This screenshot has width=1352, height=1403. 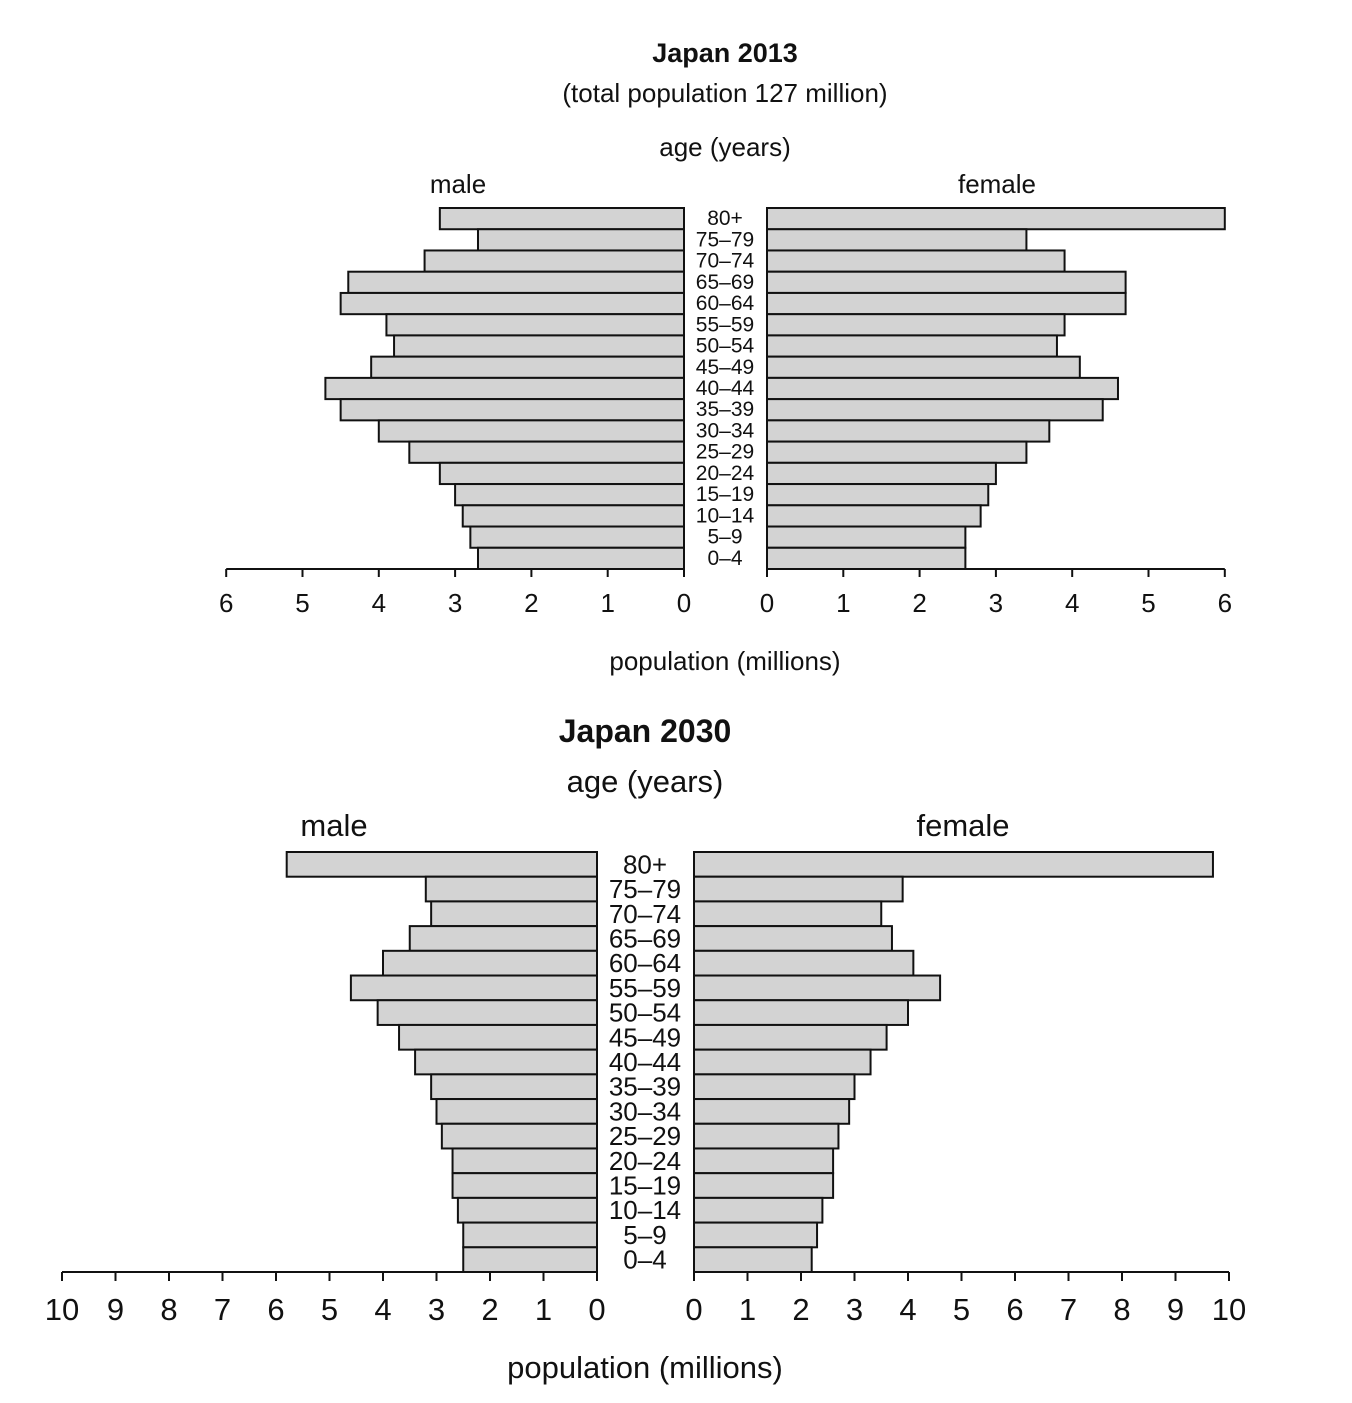 I want to click on chart1-title: Japan 2013, so click(x=725, y=53).